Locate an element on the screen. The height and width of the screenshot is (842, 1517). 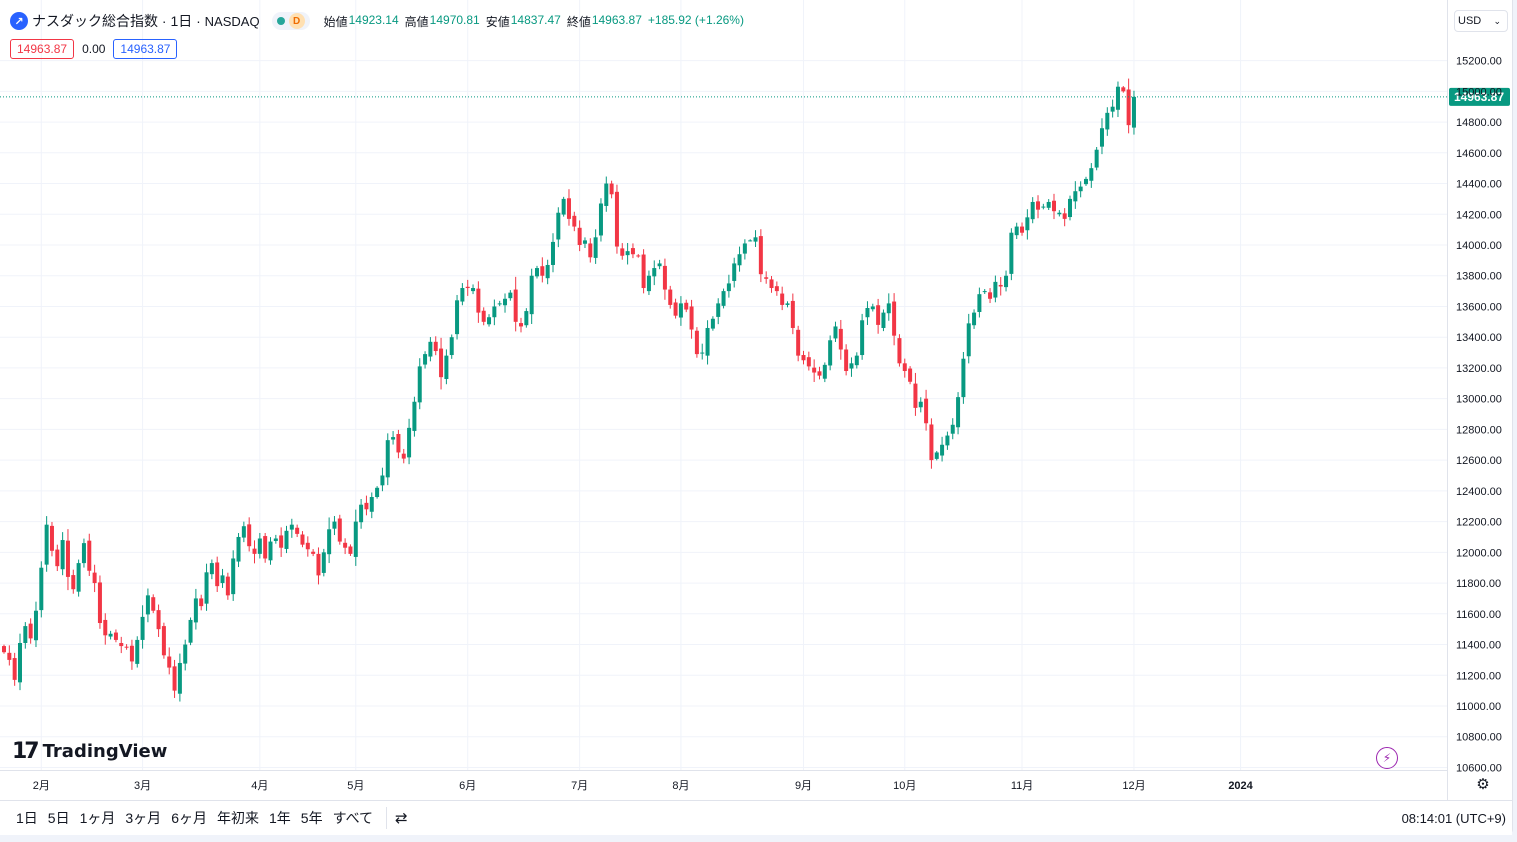
gear-icon: ⚙ is located at coordinates (1483, 784).